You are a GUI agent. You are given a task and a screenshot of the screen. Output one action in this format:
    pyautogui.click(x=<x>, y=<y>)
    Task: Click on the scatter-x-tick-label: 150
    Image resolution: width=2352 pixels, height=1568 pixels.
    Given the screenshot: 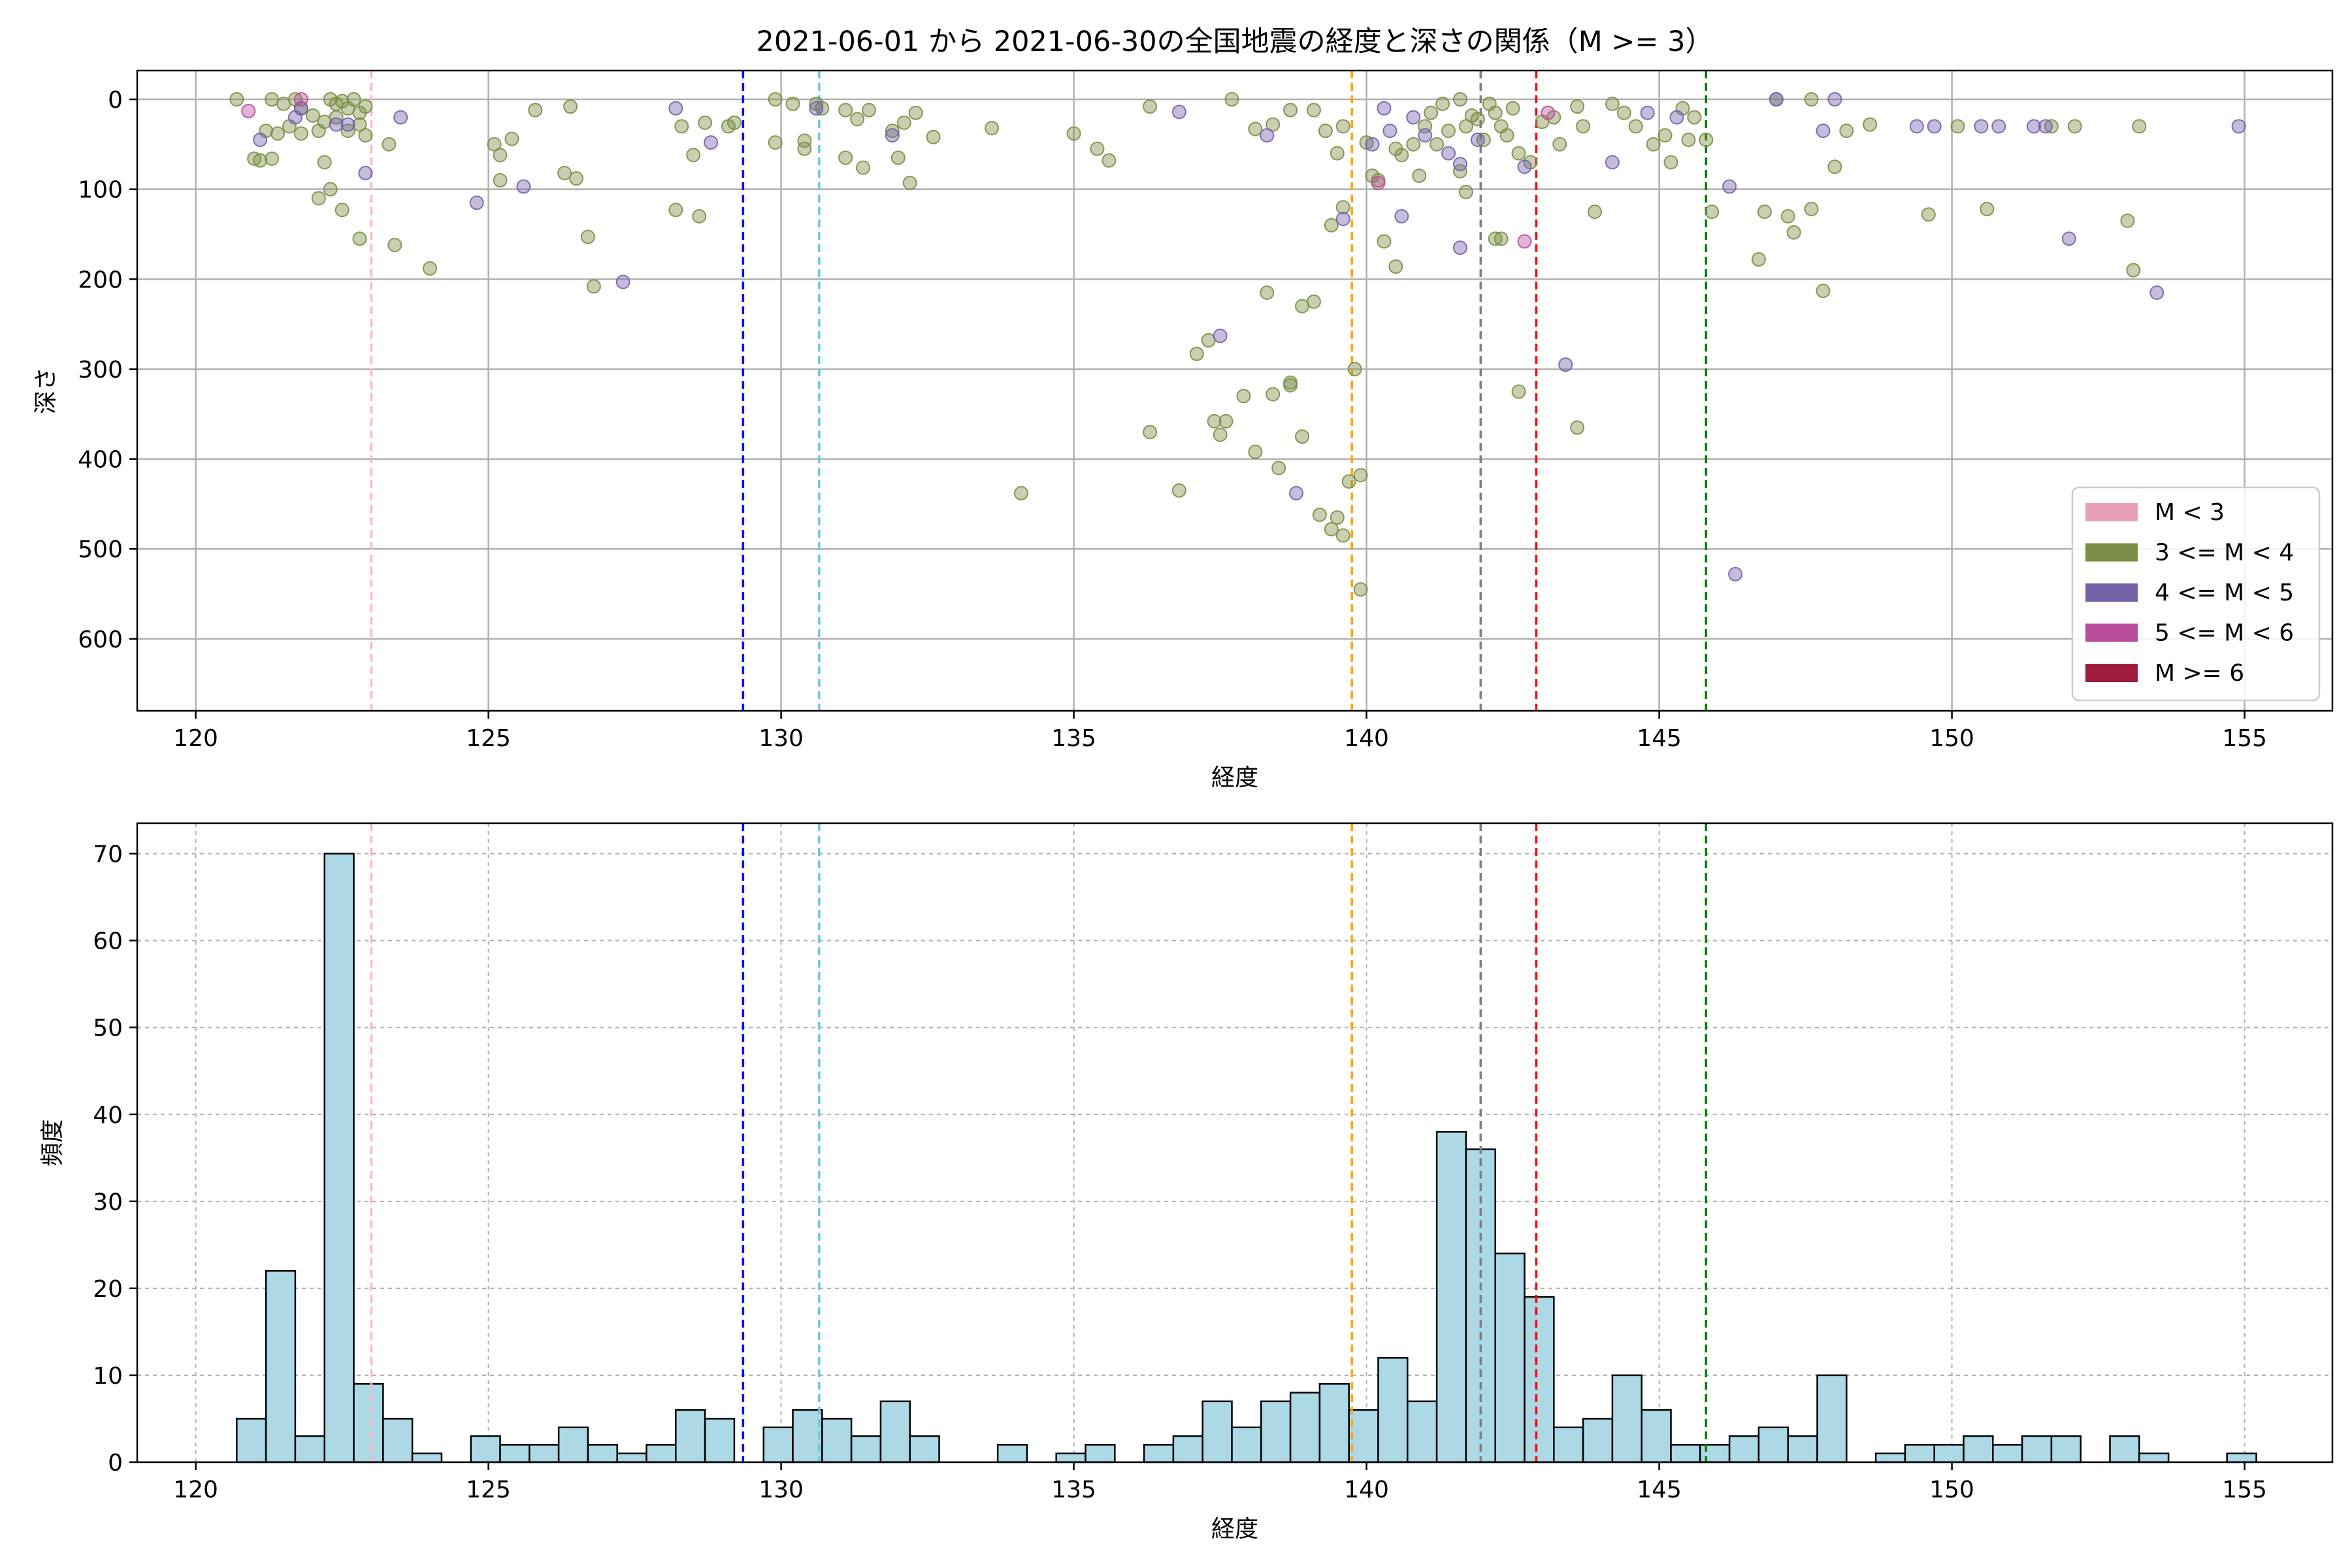 What is the action you would take?
    pyautogui.click(x=1951, y=738)
    